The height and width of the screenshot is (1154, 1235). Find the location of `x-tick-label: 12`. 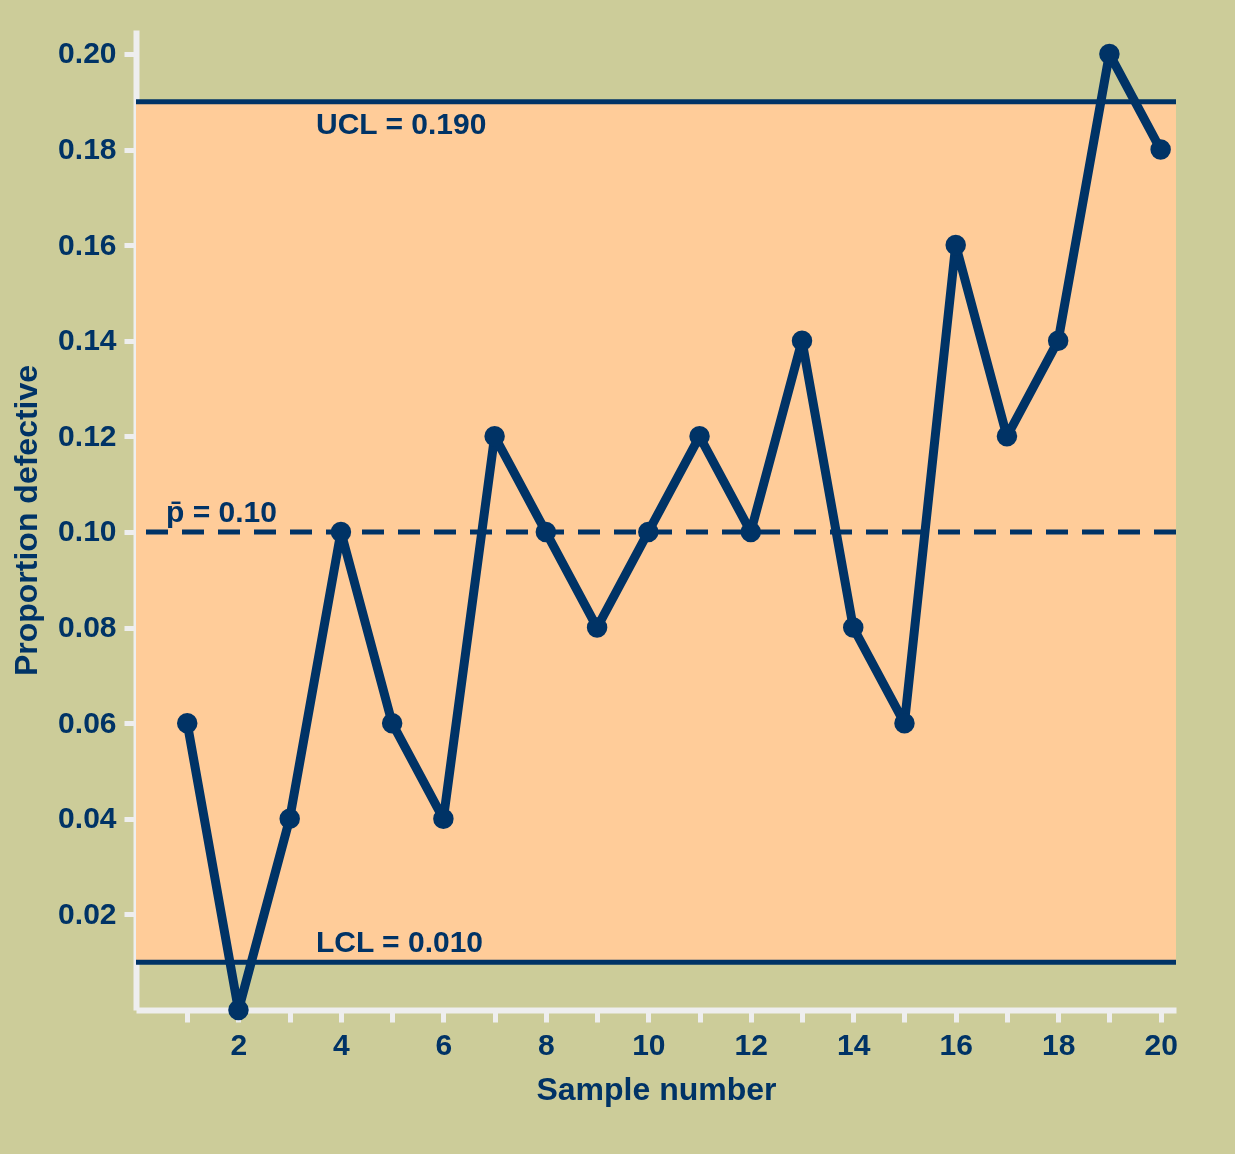

x-tick-label: 12 is located at coordinates (751, 1044).